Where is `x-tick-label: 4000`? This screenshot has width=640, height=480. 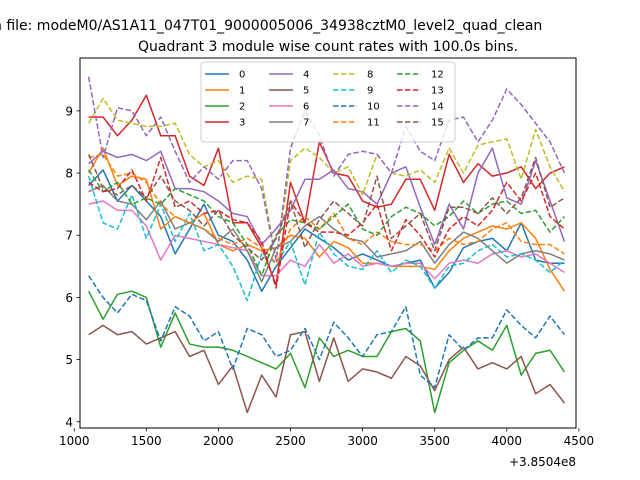 x-tick-label: 4000 is located at coordinates (507, 441).